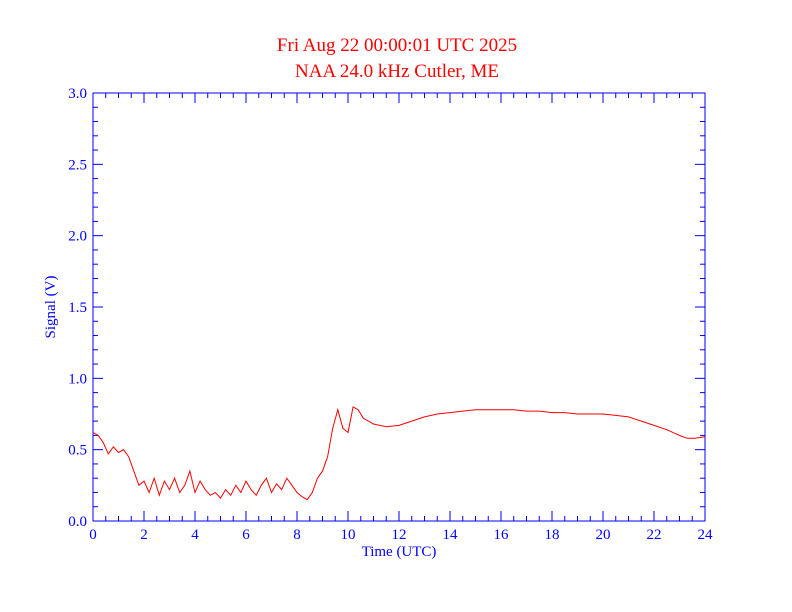 Image resolution: width=792 pixels, height=612 pixels. Describe the element at coordinates (397, 45) in the screenshot. I see `chart-title: Fri Aug 22 00:00:01 UTC 2025` at that location.